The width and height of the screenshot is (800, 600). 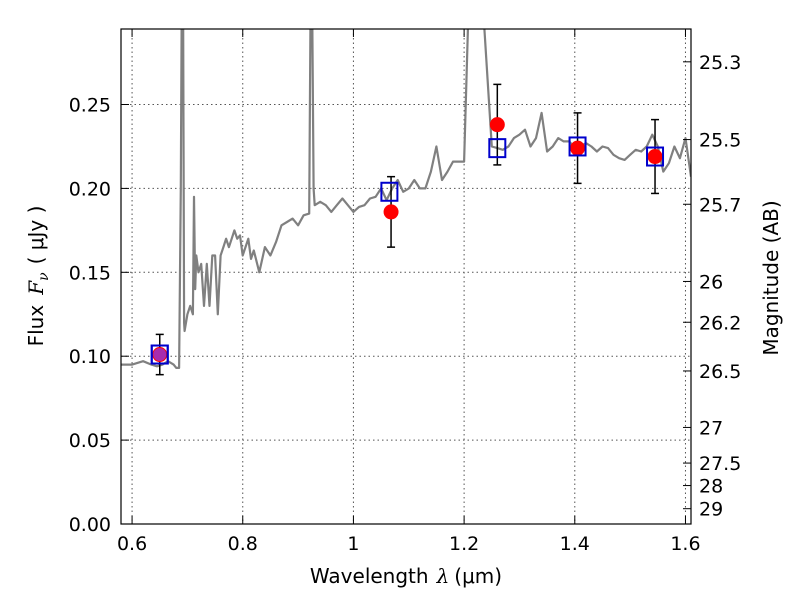 I want to click on y2-tick-label: 28, so click(x=711, y=487).